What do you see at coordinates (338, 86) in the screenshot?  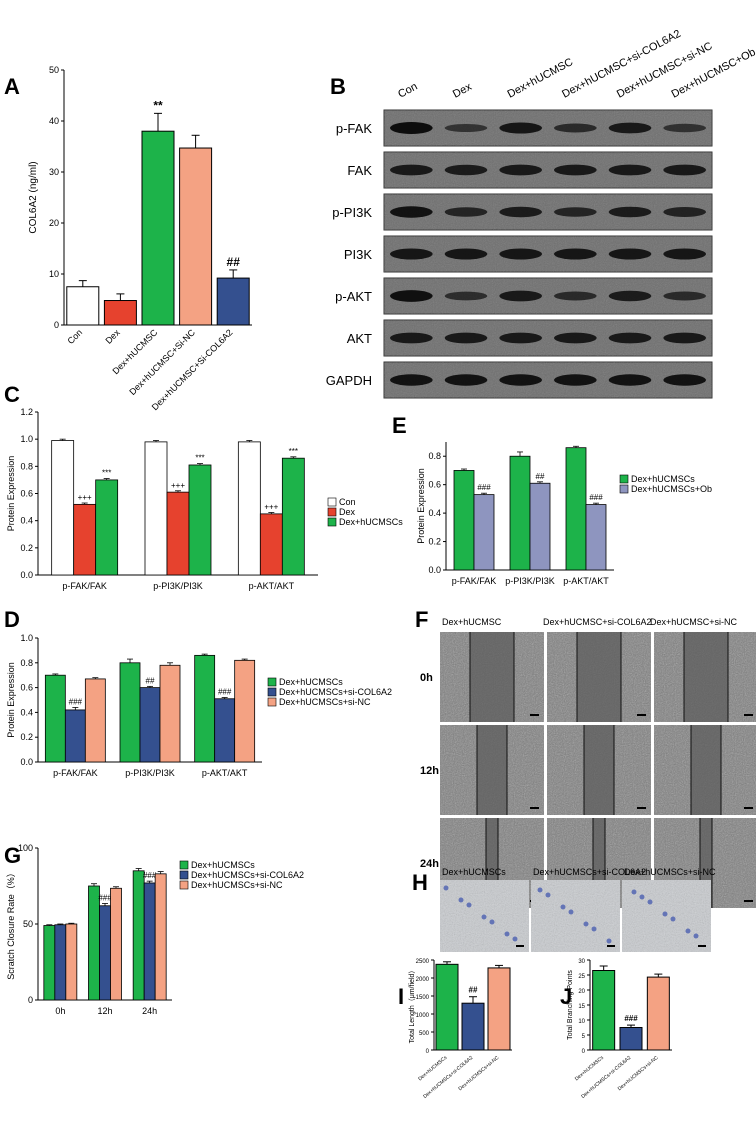 I see `panel-label-b: B` at bounding box center [338, 86].